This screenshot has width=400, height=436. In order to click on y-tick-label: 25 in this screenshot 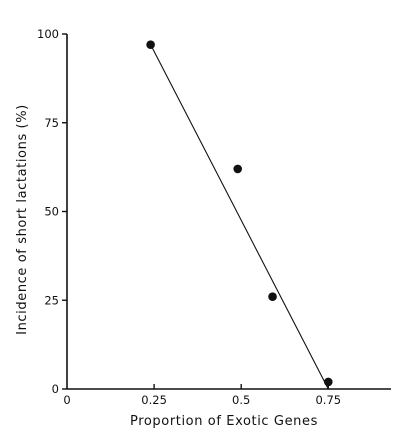, I will do `click(51, 300)`.